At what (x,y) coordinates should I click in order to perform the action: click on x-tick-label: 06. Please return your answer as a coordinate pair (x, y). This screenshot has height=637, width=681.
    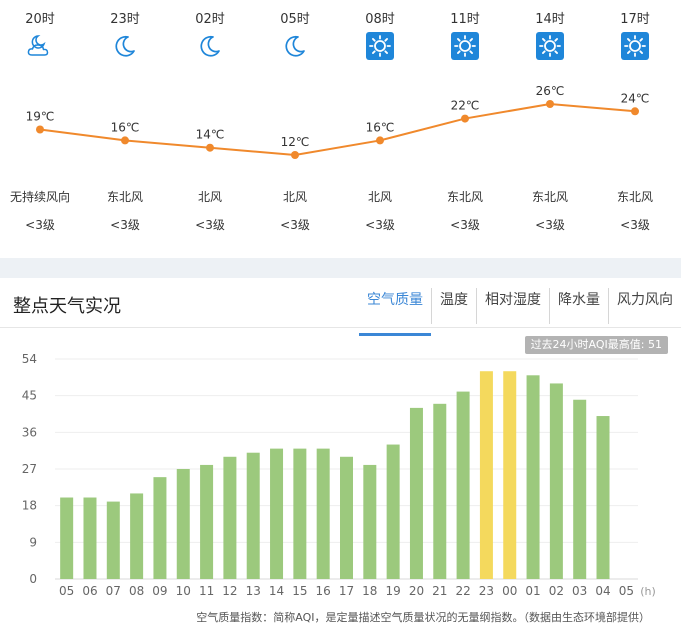
    Looking at the image, I should click on (89, 591).